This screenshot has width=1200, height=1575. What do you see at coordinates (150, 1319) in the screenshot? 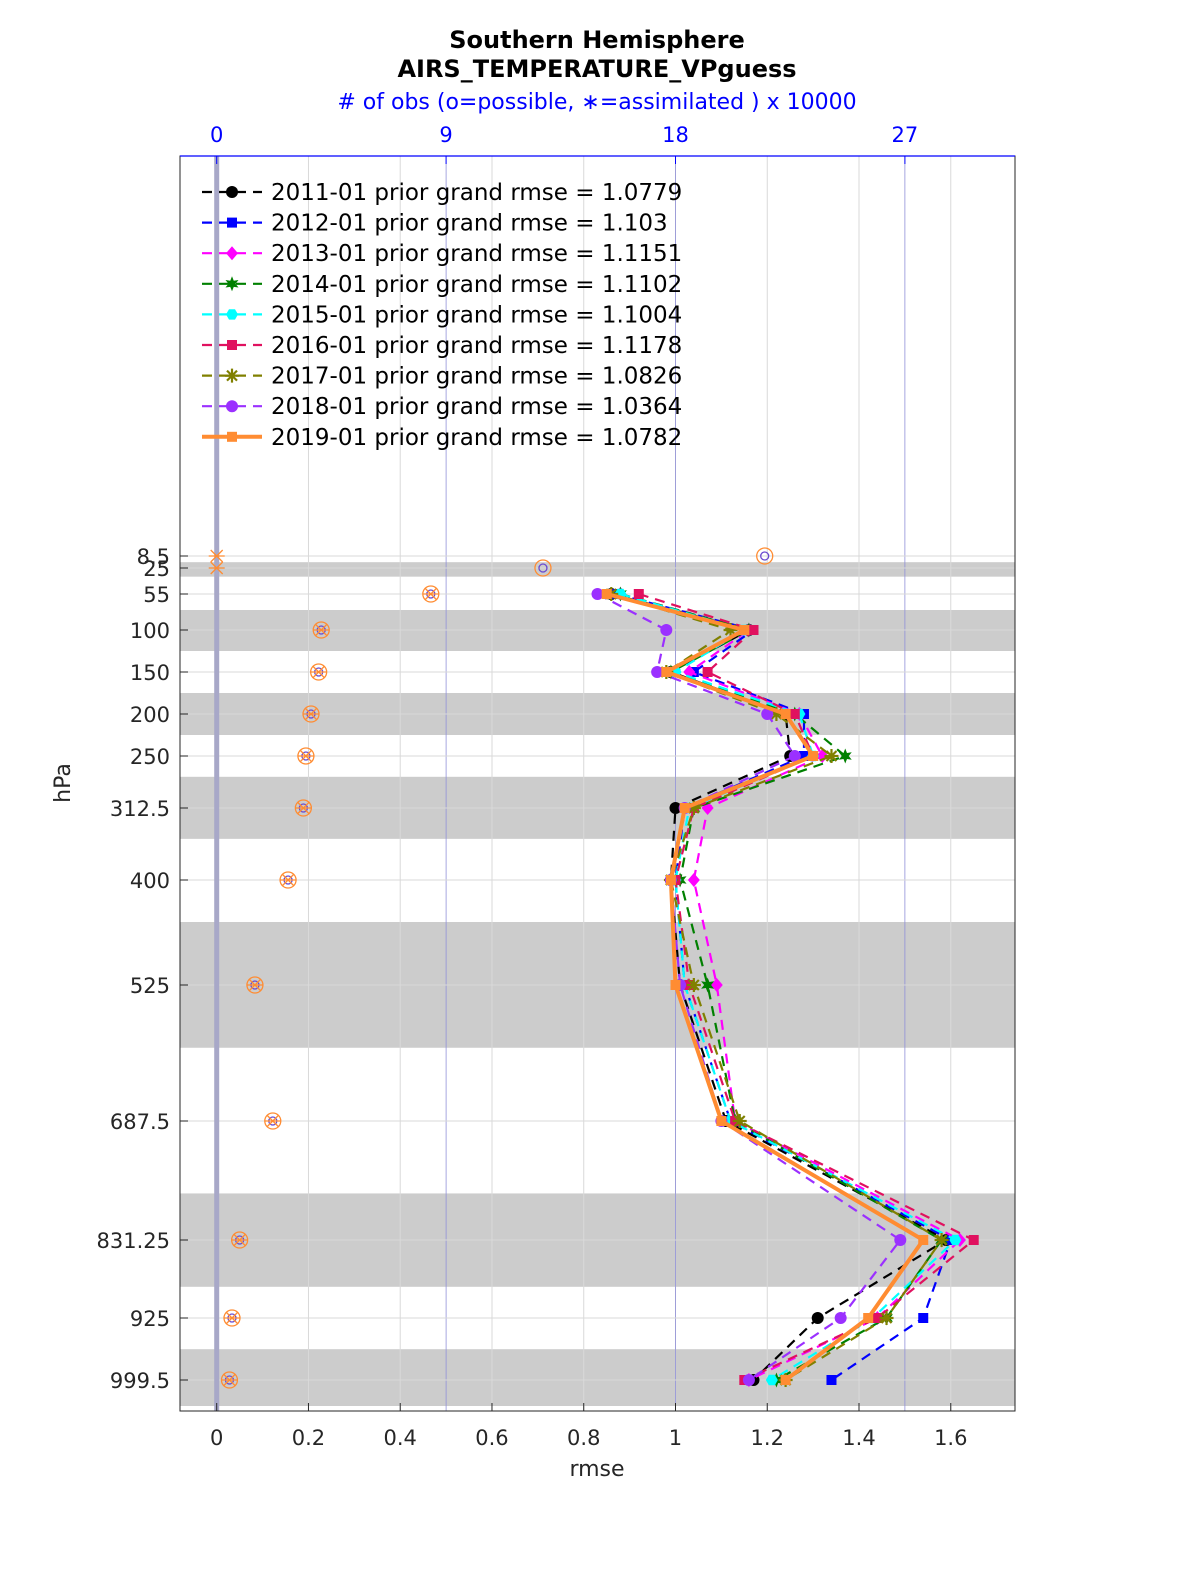
I see `y-tick-label: 925` at bounding box center [150, 1319].